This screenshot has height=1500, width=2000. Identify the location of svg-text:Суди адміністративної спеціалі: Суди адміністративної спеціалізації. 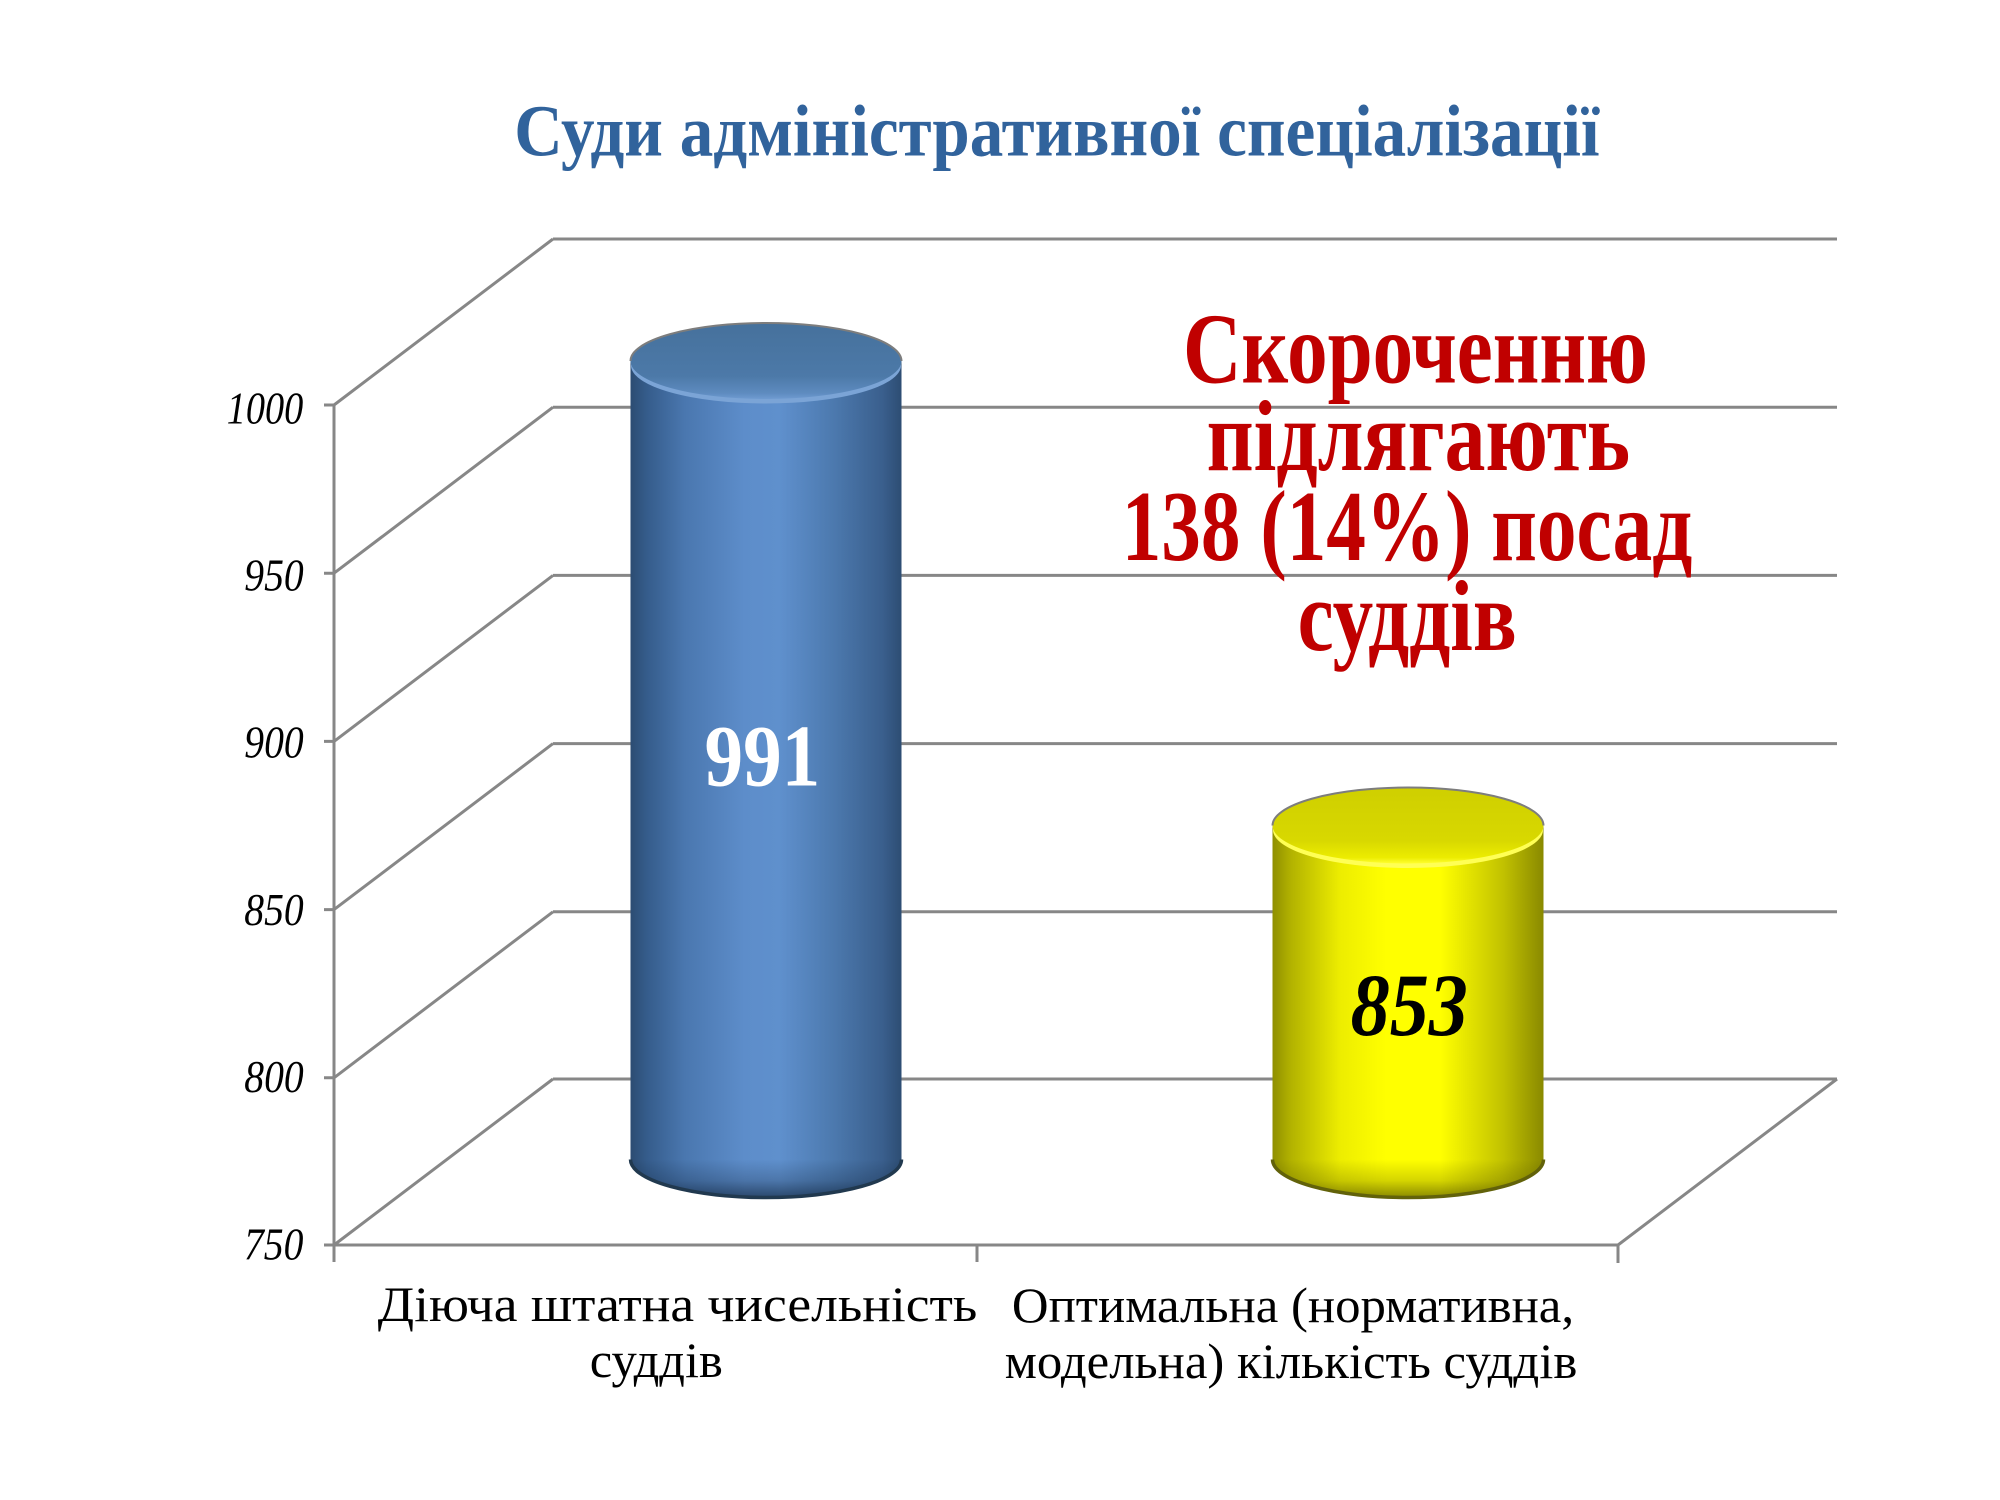
(1057, 132).